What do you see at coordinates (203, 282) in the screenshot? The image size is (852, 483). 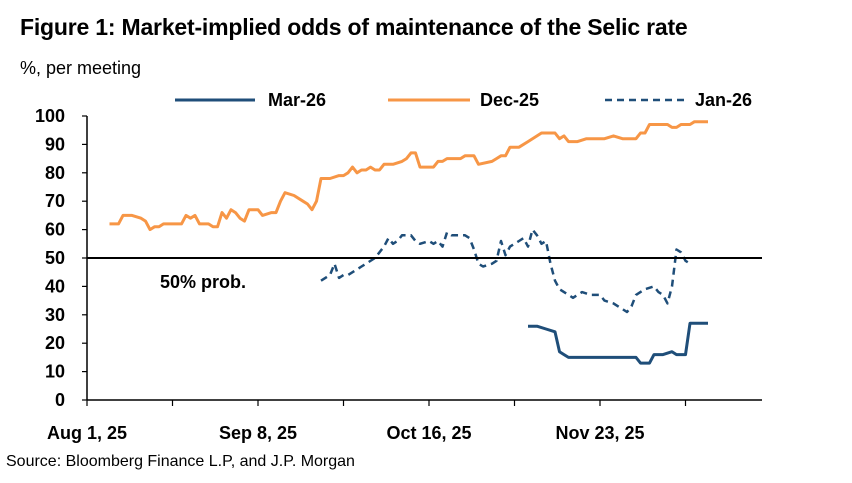 I see `reference-line-label: 50% prob.` at bounding box center [203, 282].